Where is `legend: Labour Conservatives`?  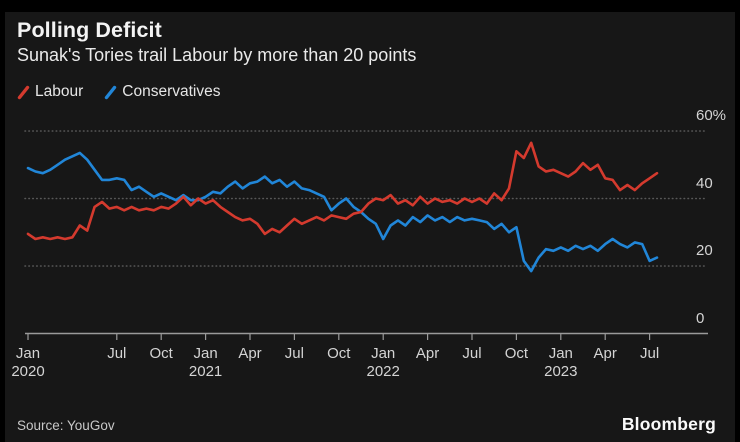
legend: Labour Conservatives is located at coordinates (118, 92).